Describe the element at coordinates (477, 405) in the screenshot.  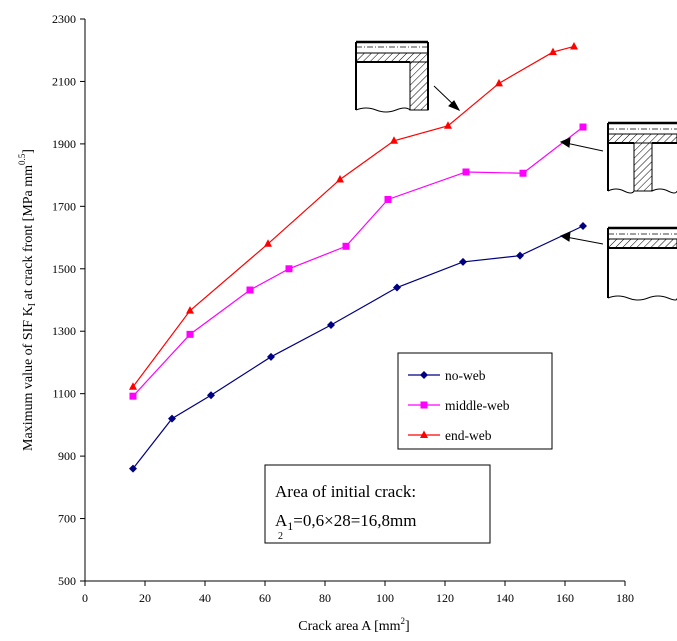
I see `legend-label-middle-web: middle-web` at that location.